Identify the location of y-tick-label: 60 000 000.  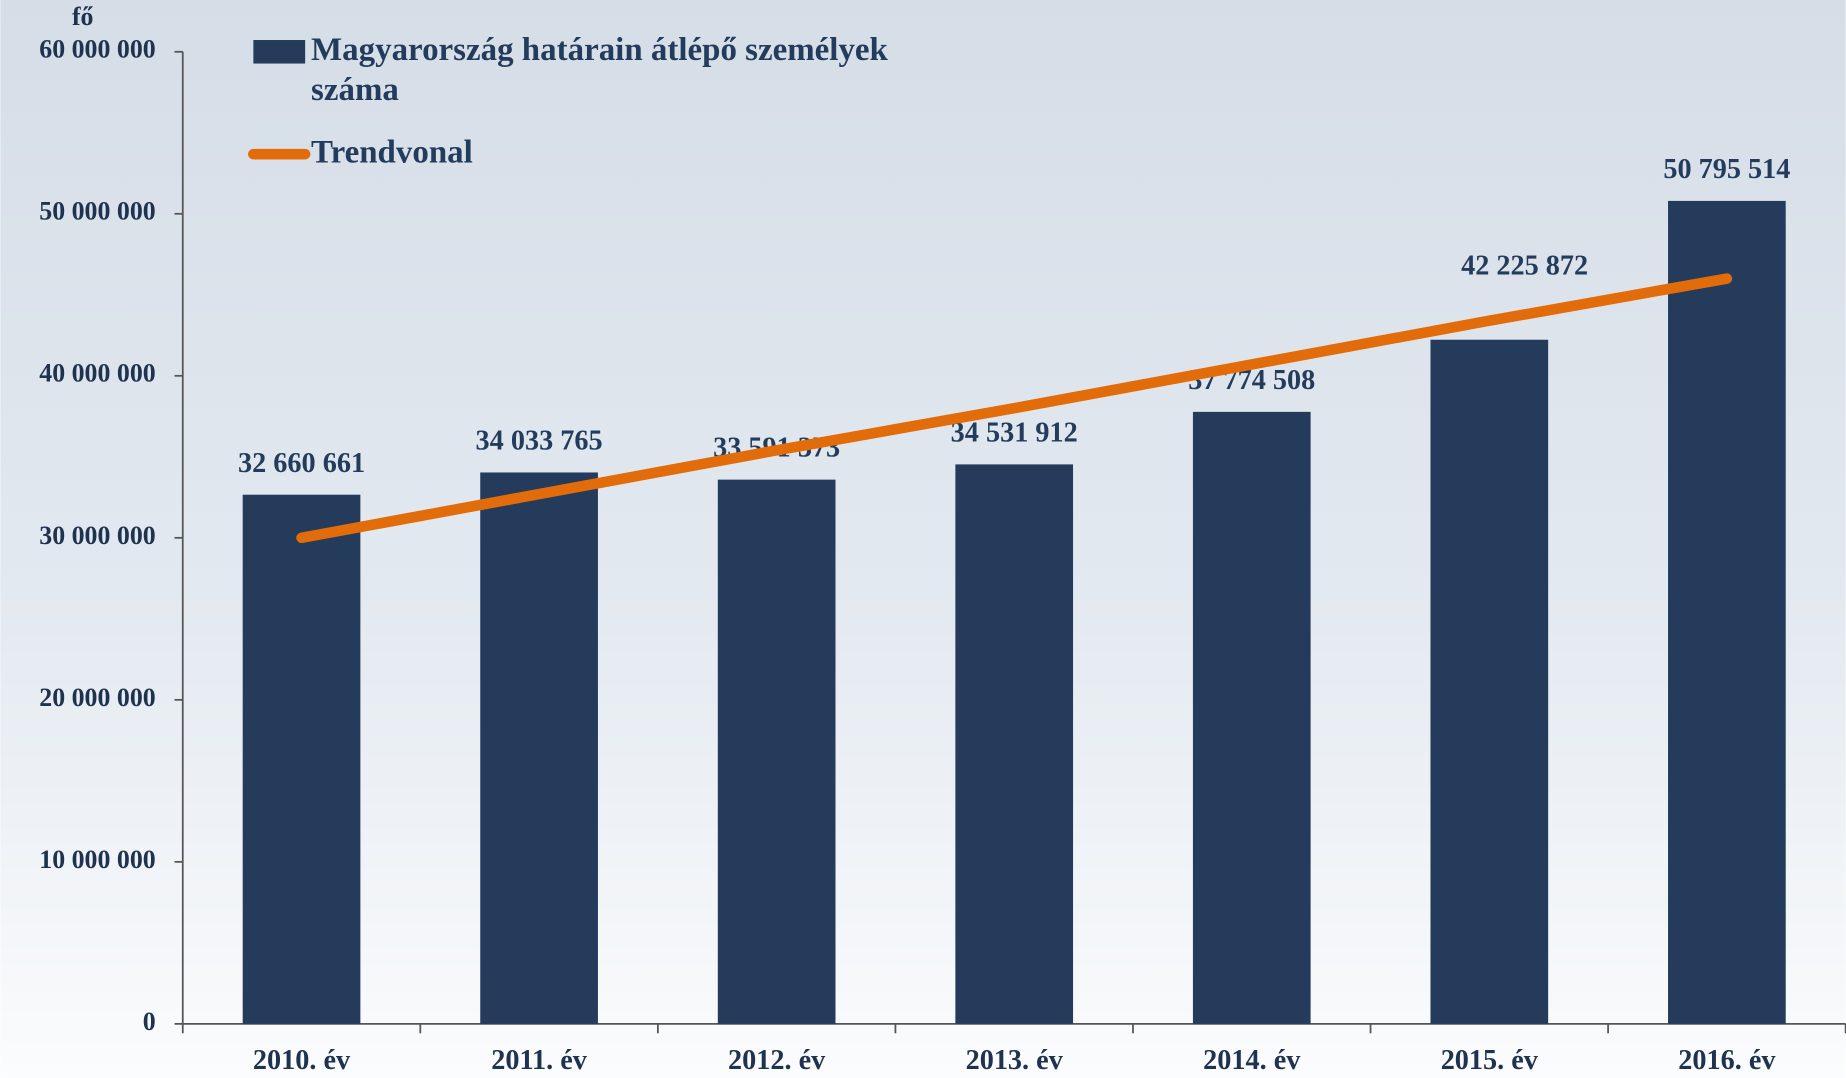
(97, 49).